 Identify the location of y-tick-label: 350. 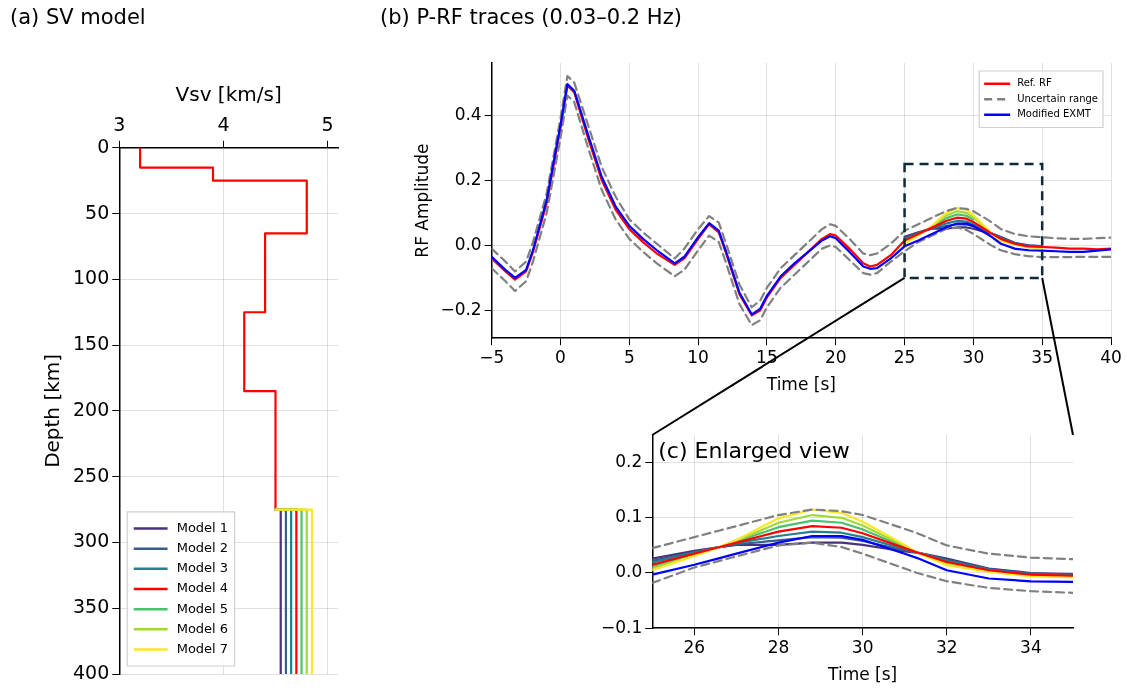
(91, 606).